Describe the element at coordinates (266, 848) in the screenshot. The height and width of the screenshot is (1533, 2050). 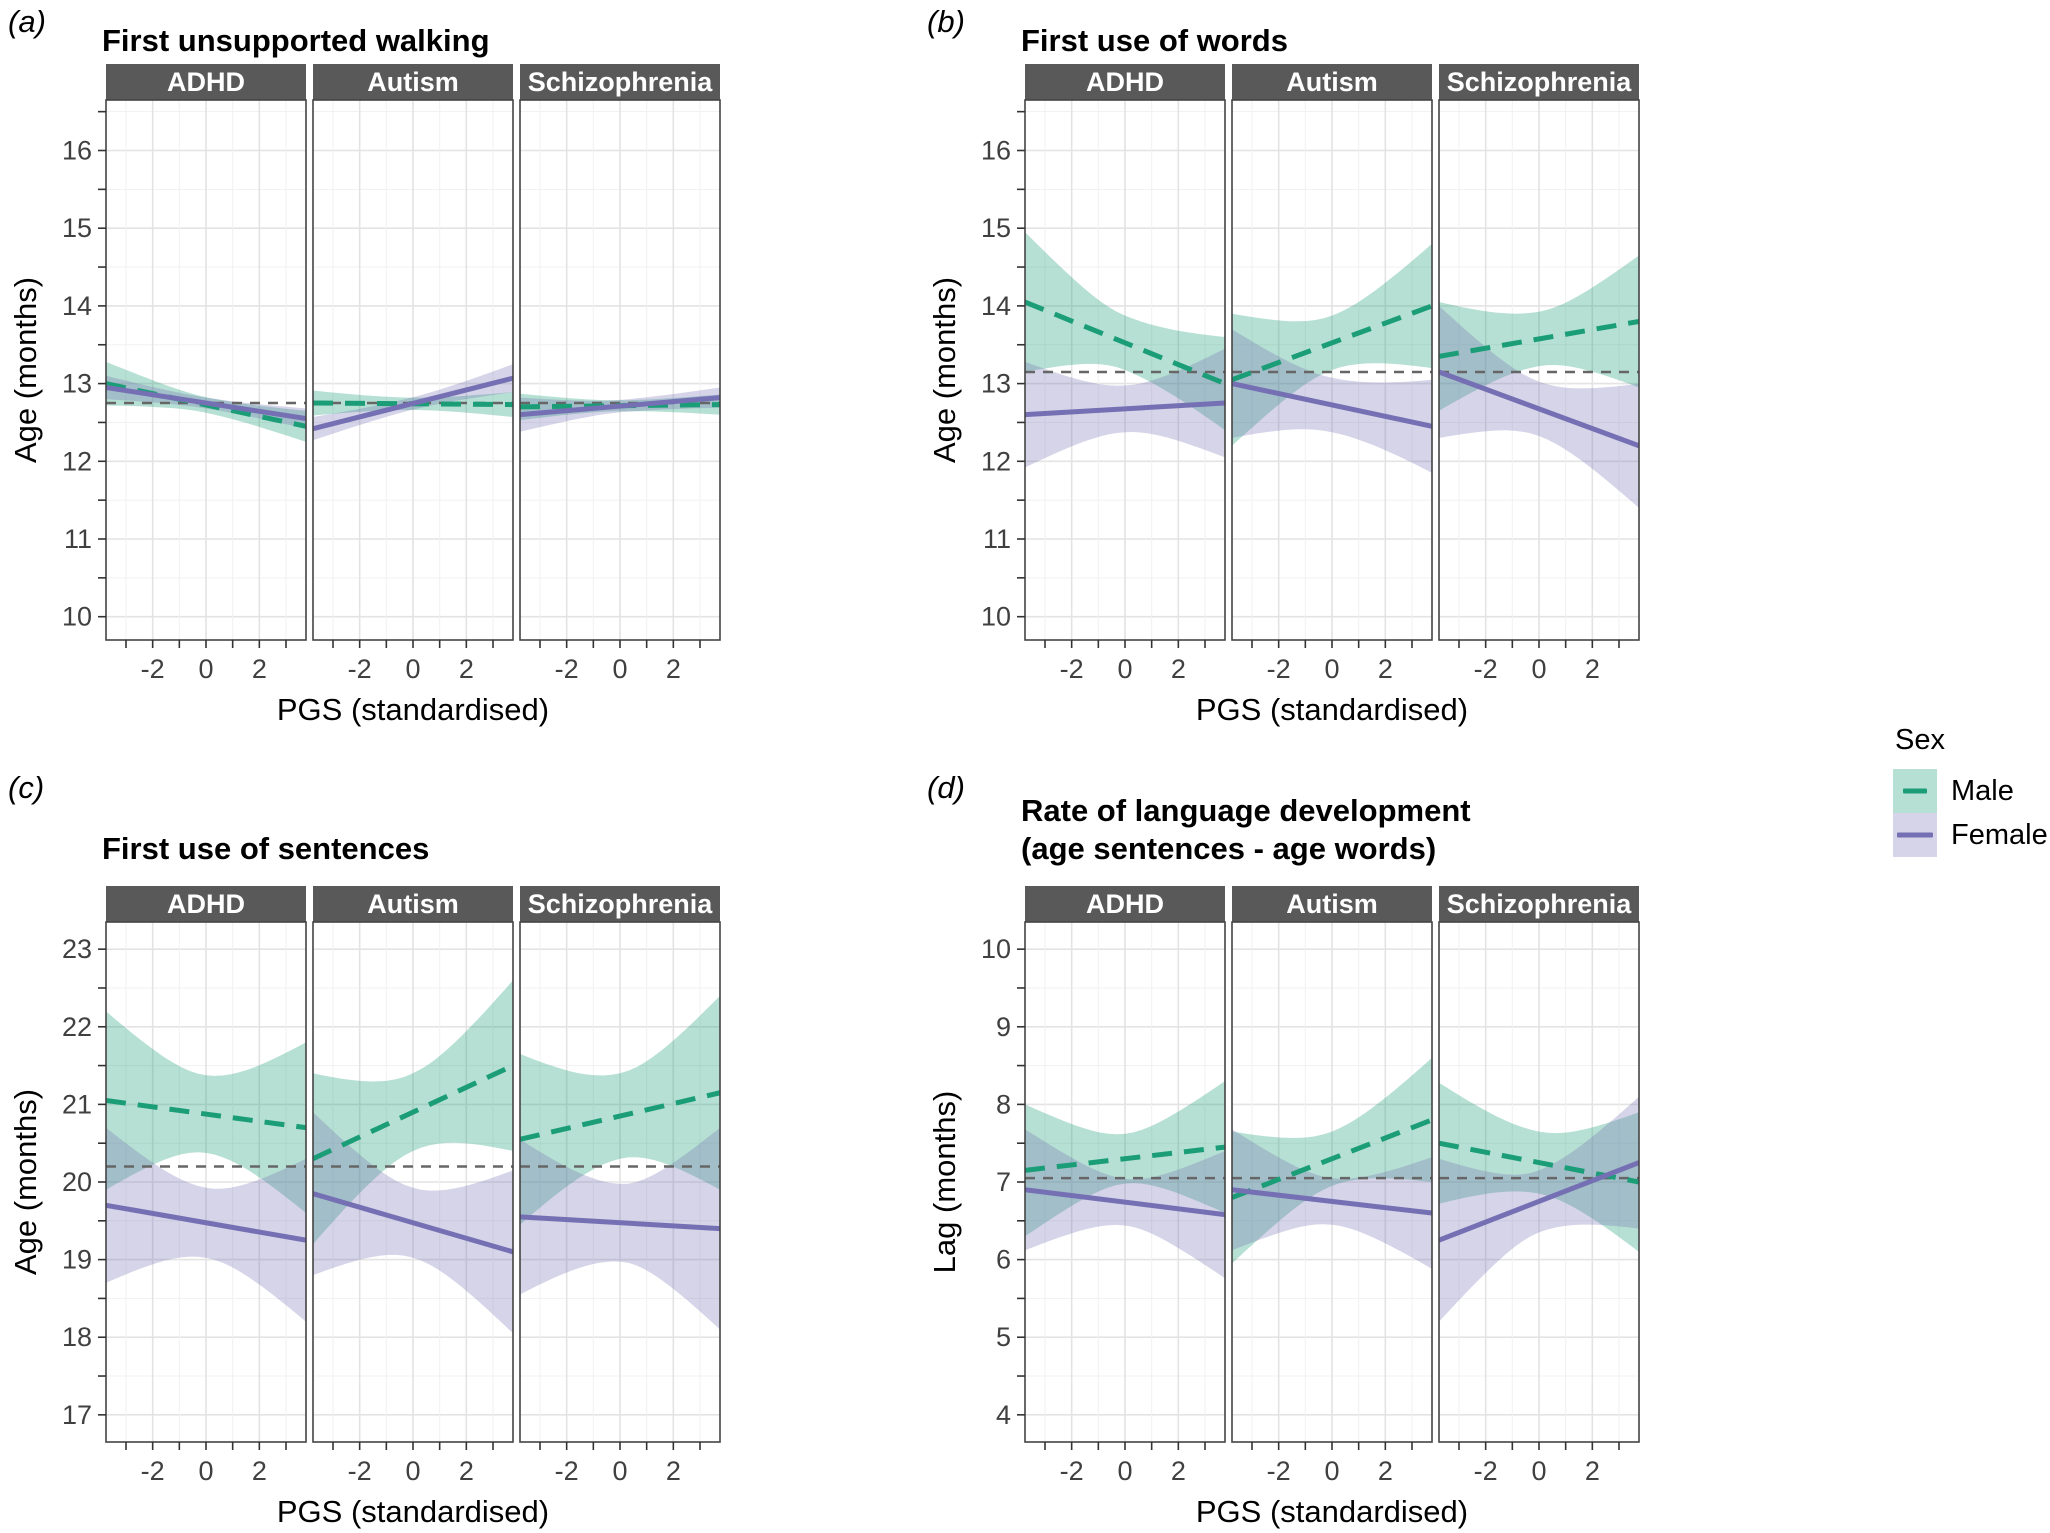
I see `panel-c-title: First use of sentences` at that location.